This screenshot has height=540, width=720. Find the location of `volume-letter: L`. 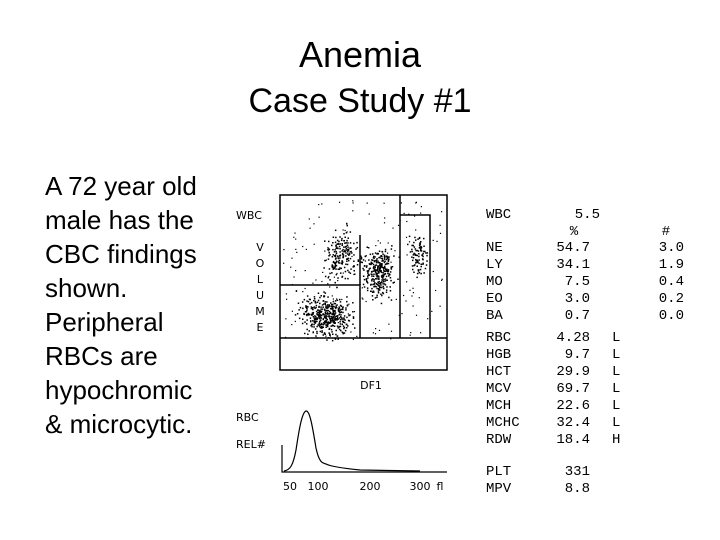

volume-letter: L is located at coordinates (260, 279).